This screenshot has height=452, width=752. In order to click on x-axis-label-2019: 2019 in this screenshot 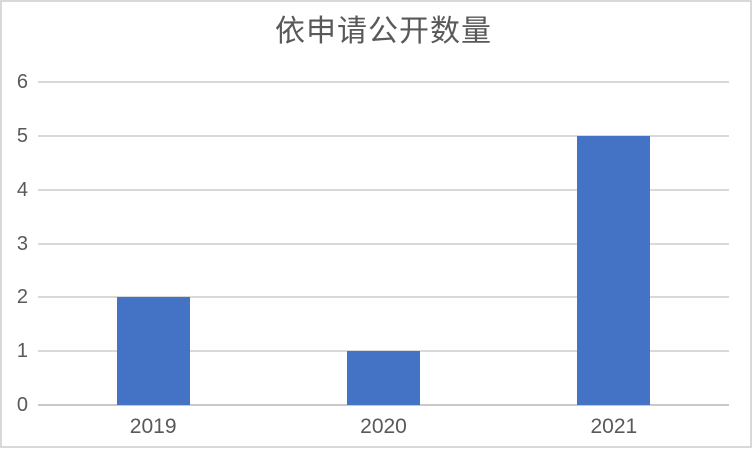, I will do `click(153, 426)`.